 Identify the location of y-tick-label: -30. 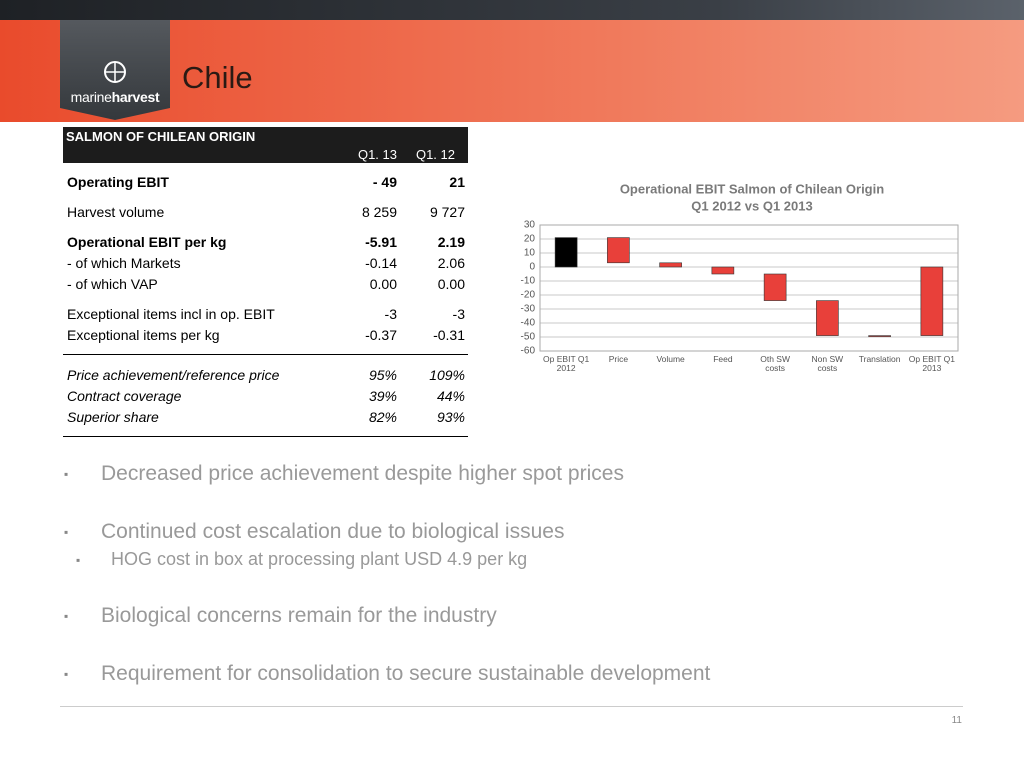
(528, 309).